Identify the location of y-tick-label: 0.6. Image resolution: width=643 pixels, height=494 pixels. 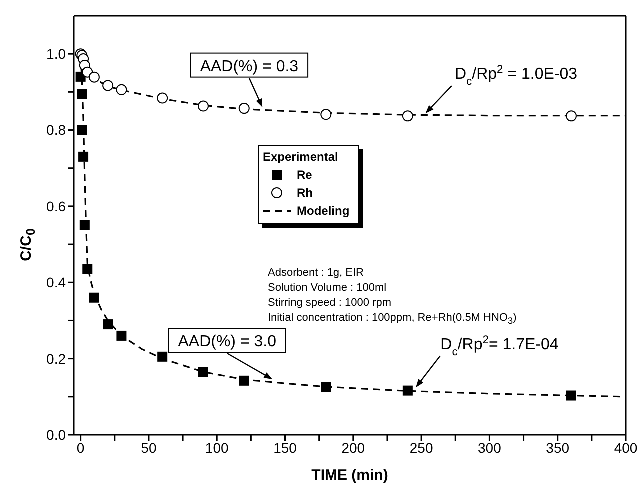
(56, 206).